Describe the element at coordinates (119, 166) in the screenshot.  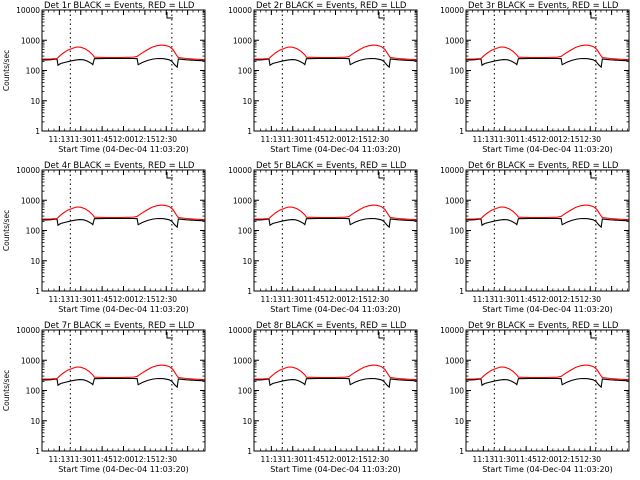
I see `panel-title: Det 4r BLACK = Events, RED = LLD` at that location.